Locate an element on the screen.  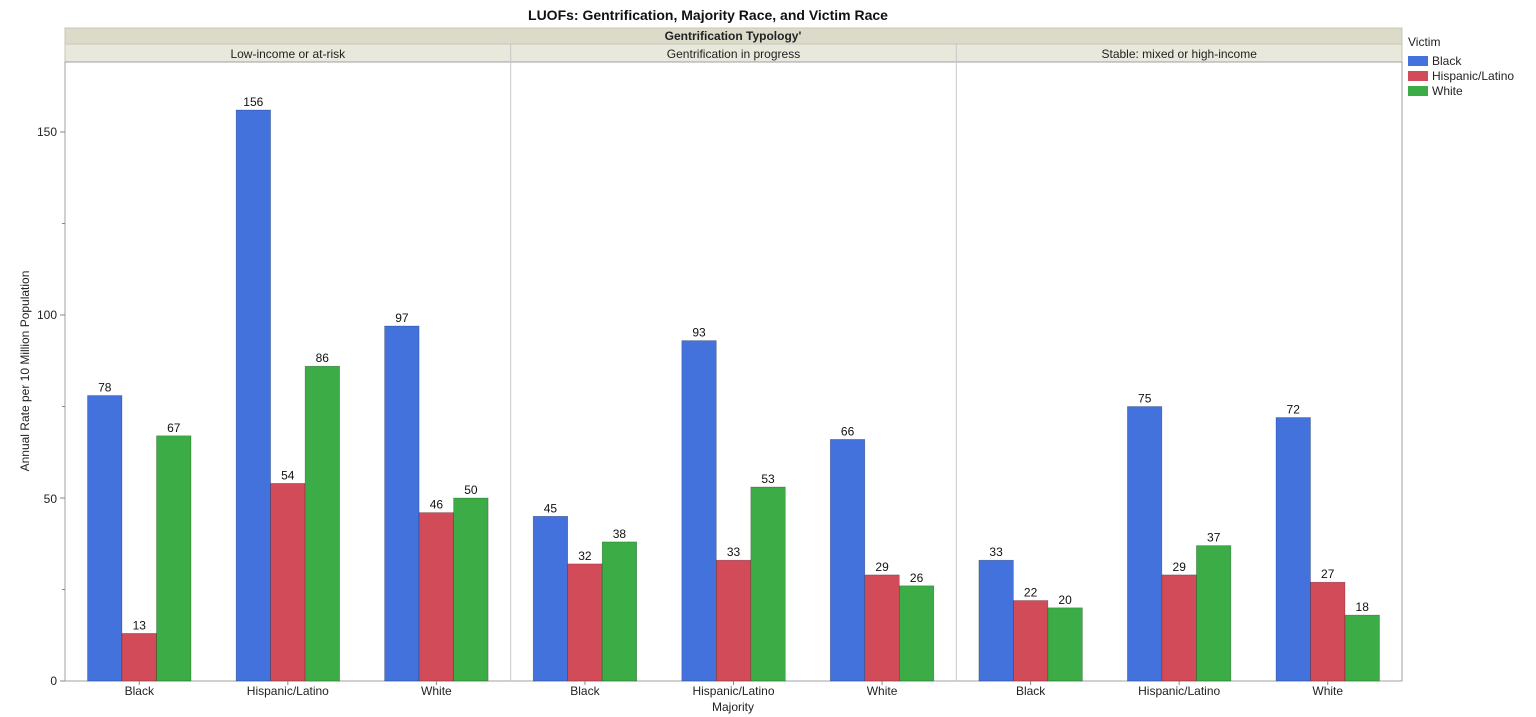
data-label: 156 is located at coordinates (253, 102).